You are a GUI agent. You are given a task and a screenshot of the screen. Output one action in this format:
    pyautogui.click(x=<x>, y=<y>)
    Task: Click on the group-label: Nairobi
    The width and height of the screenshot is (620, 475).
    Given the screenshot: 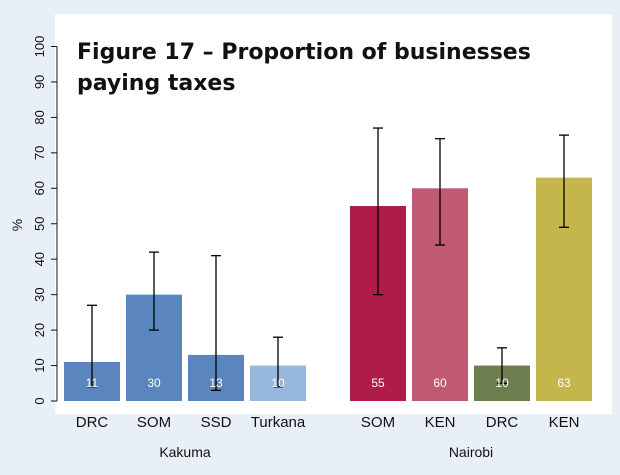 What is the action you would take?
    pyautogui.click(x=471, y=452)
    